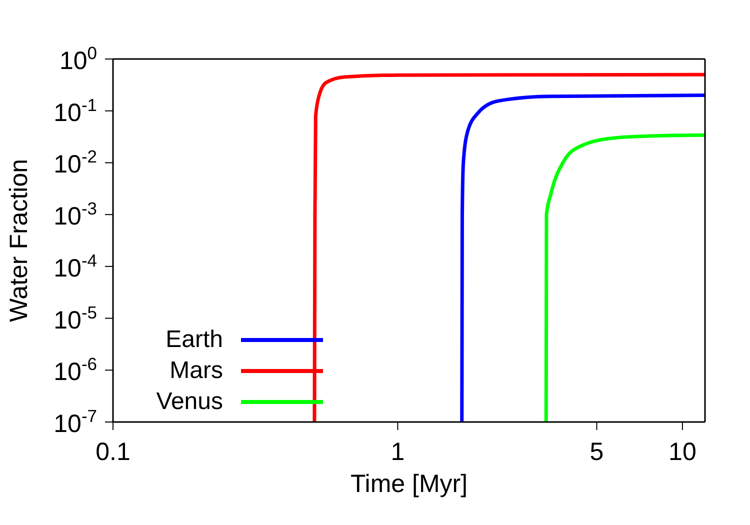  Describe the element at coordinates (397, 452) in the screenshot. I see `x-tick-label: 1` at that location.